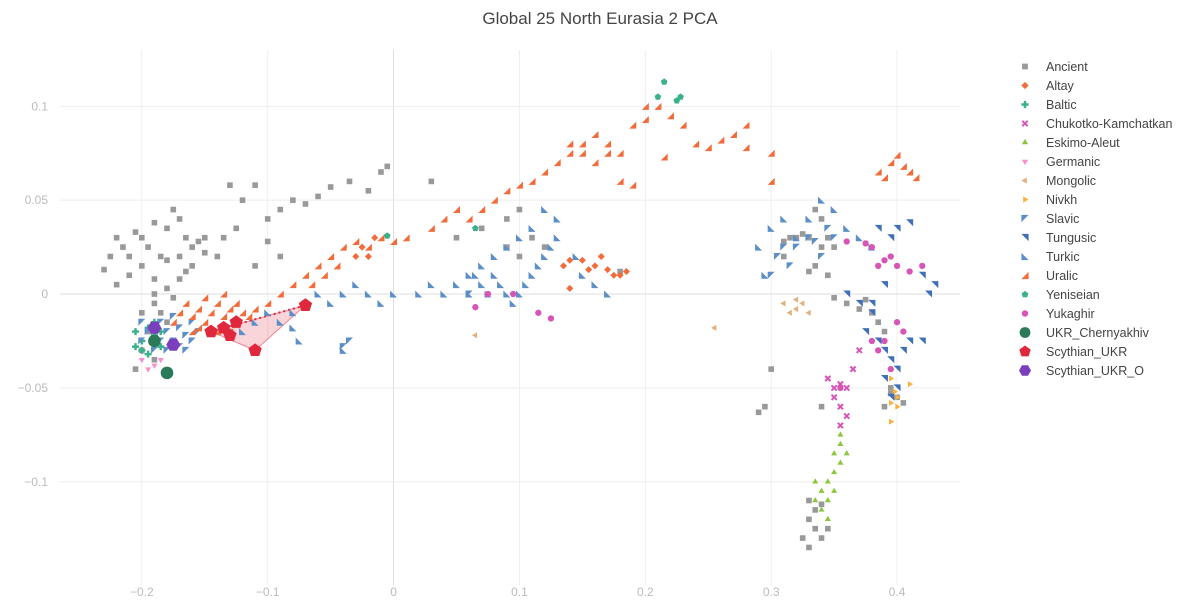 The image size is (1200, 600). Describe the element at coordinates (677, 100) in the screenshot. I see `point-yeniseian` at that location.